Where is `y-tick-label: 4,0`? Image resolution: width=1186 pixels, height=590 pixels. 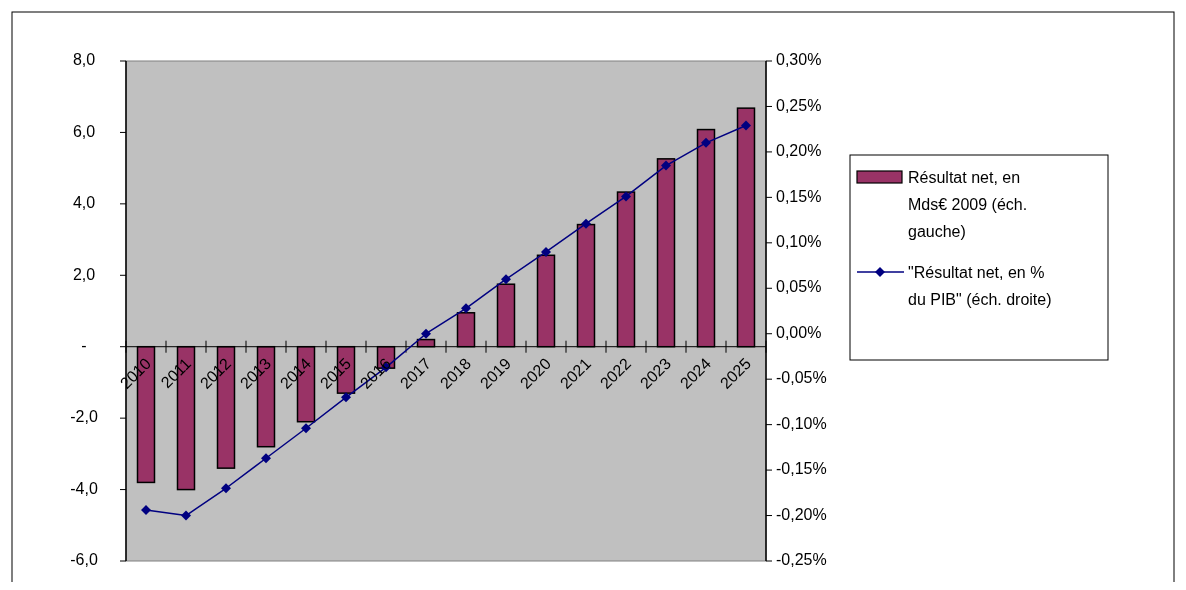
y-tick-label: 4,0 is located at coordinates (84, 203).